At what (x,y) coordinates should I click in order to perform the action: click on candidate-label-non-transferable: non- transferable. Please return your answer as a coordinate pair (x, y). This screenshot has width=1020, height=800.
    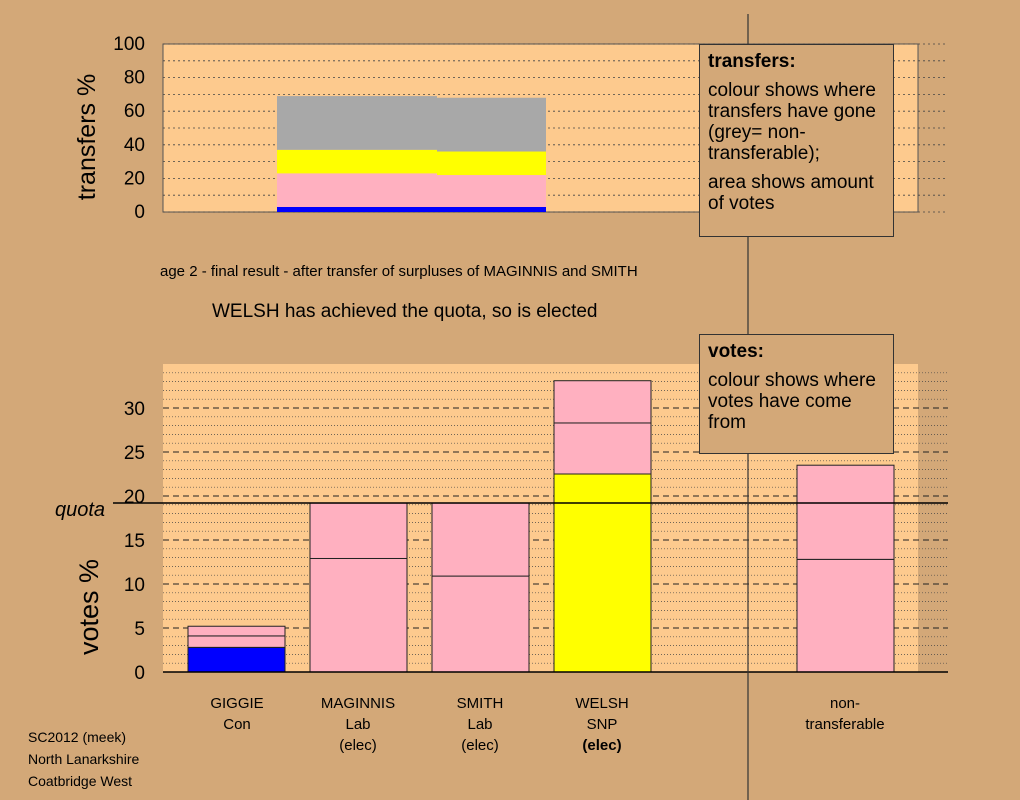
    Looking at the image, I should click on (845, 714).